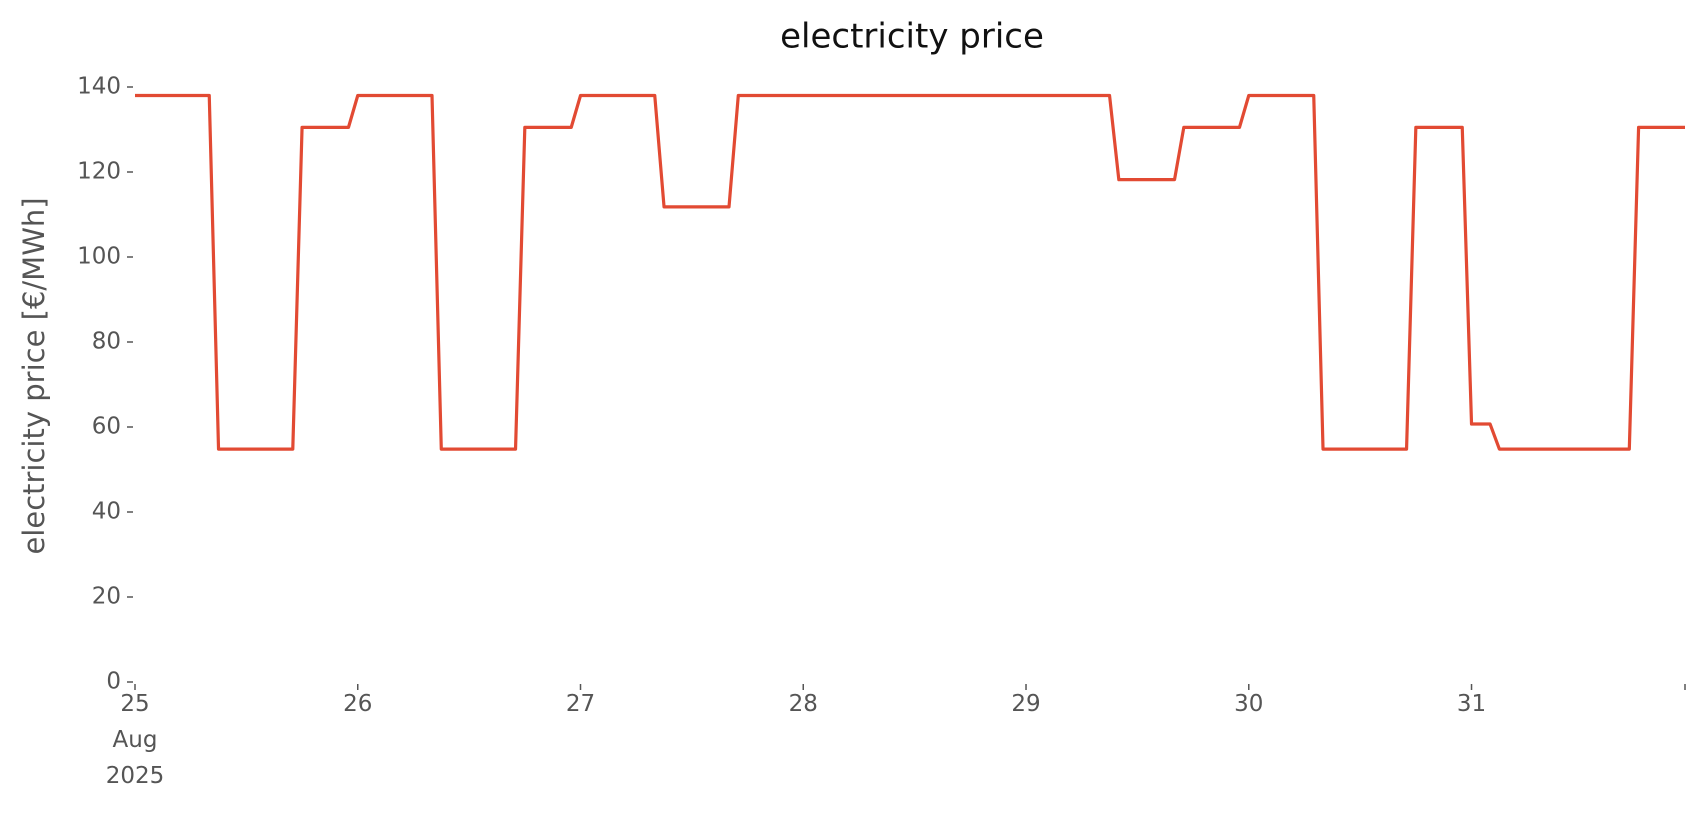  What do you see at coordinates (135, 740) in the screenshot?
I see `x-tick-label: 25 Aug 2025` at bounding box center [135, 740].